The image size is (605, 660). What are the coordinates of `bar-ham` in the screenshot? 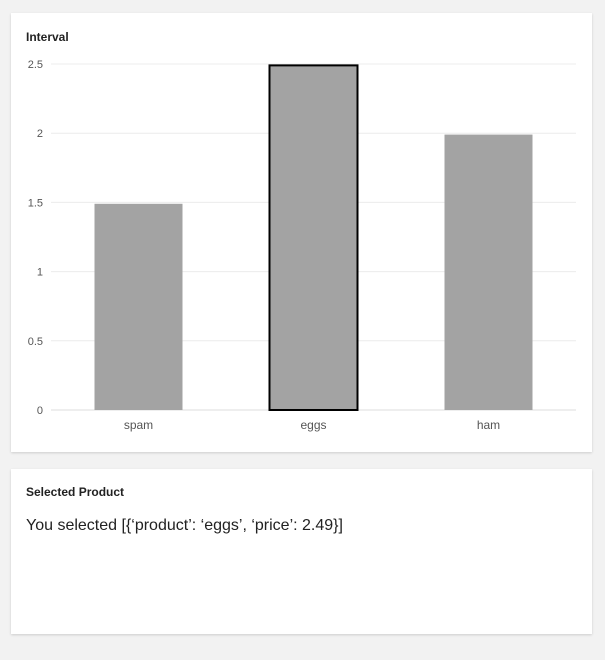 It's located at (488, 272).